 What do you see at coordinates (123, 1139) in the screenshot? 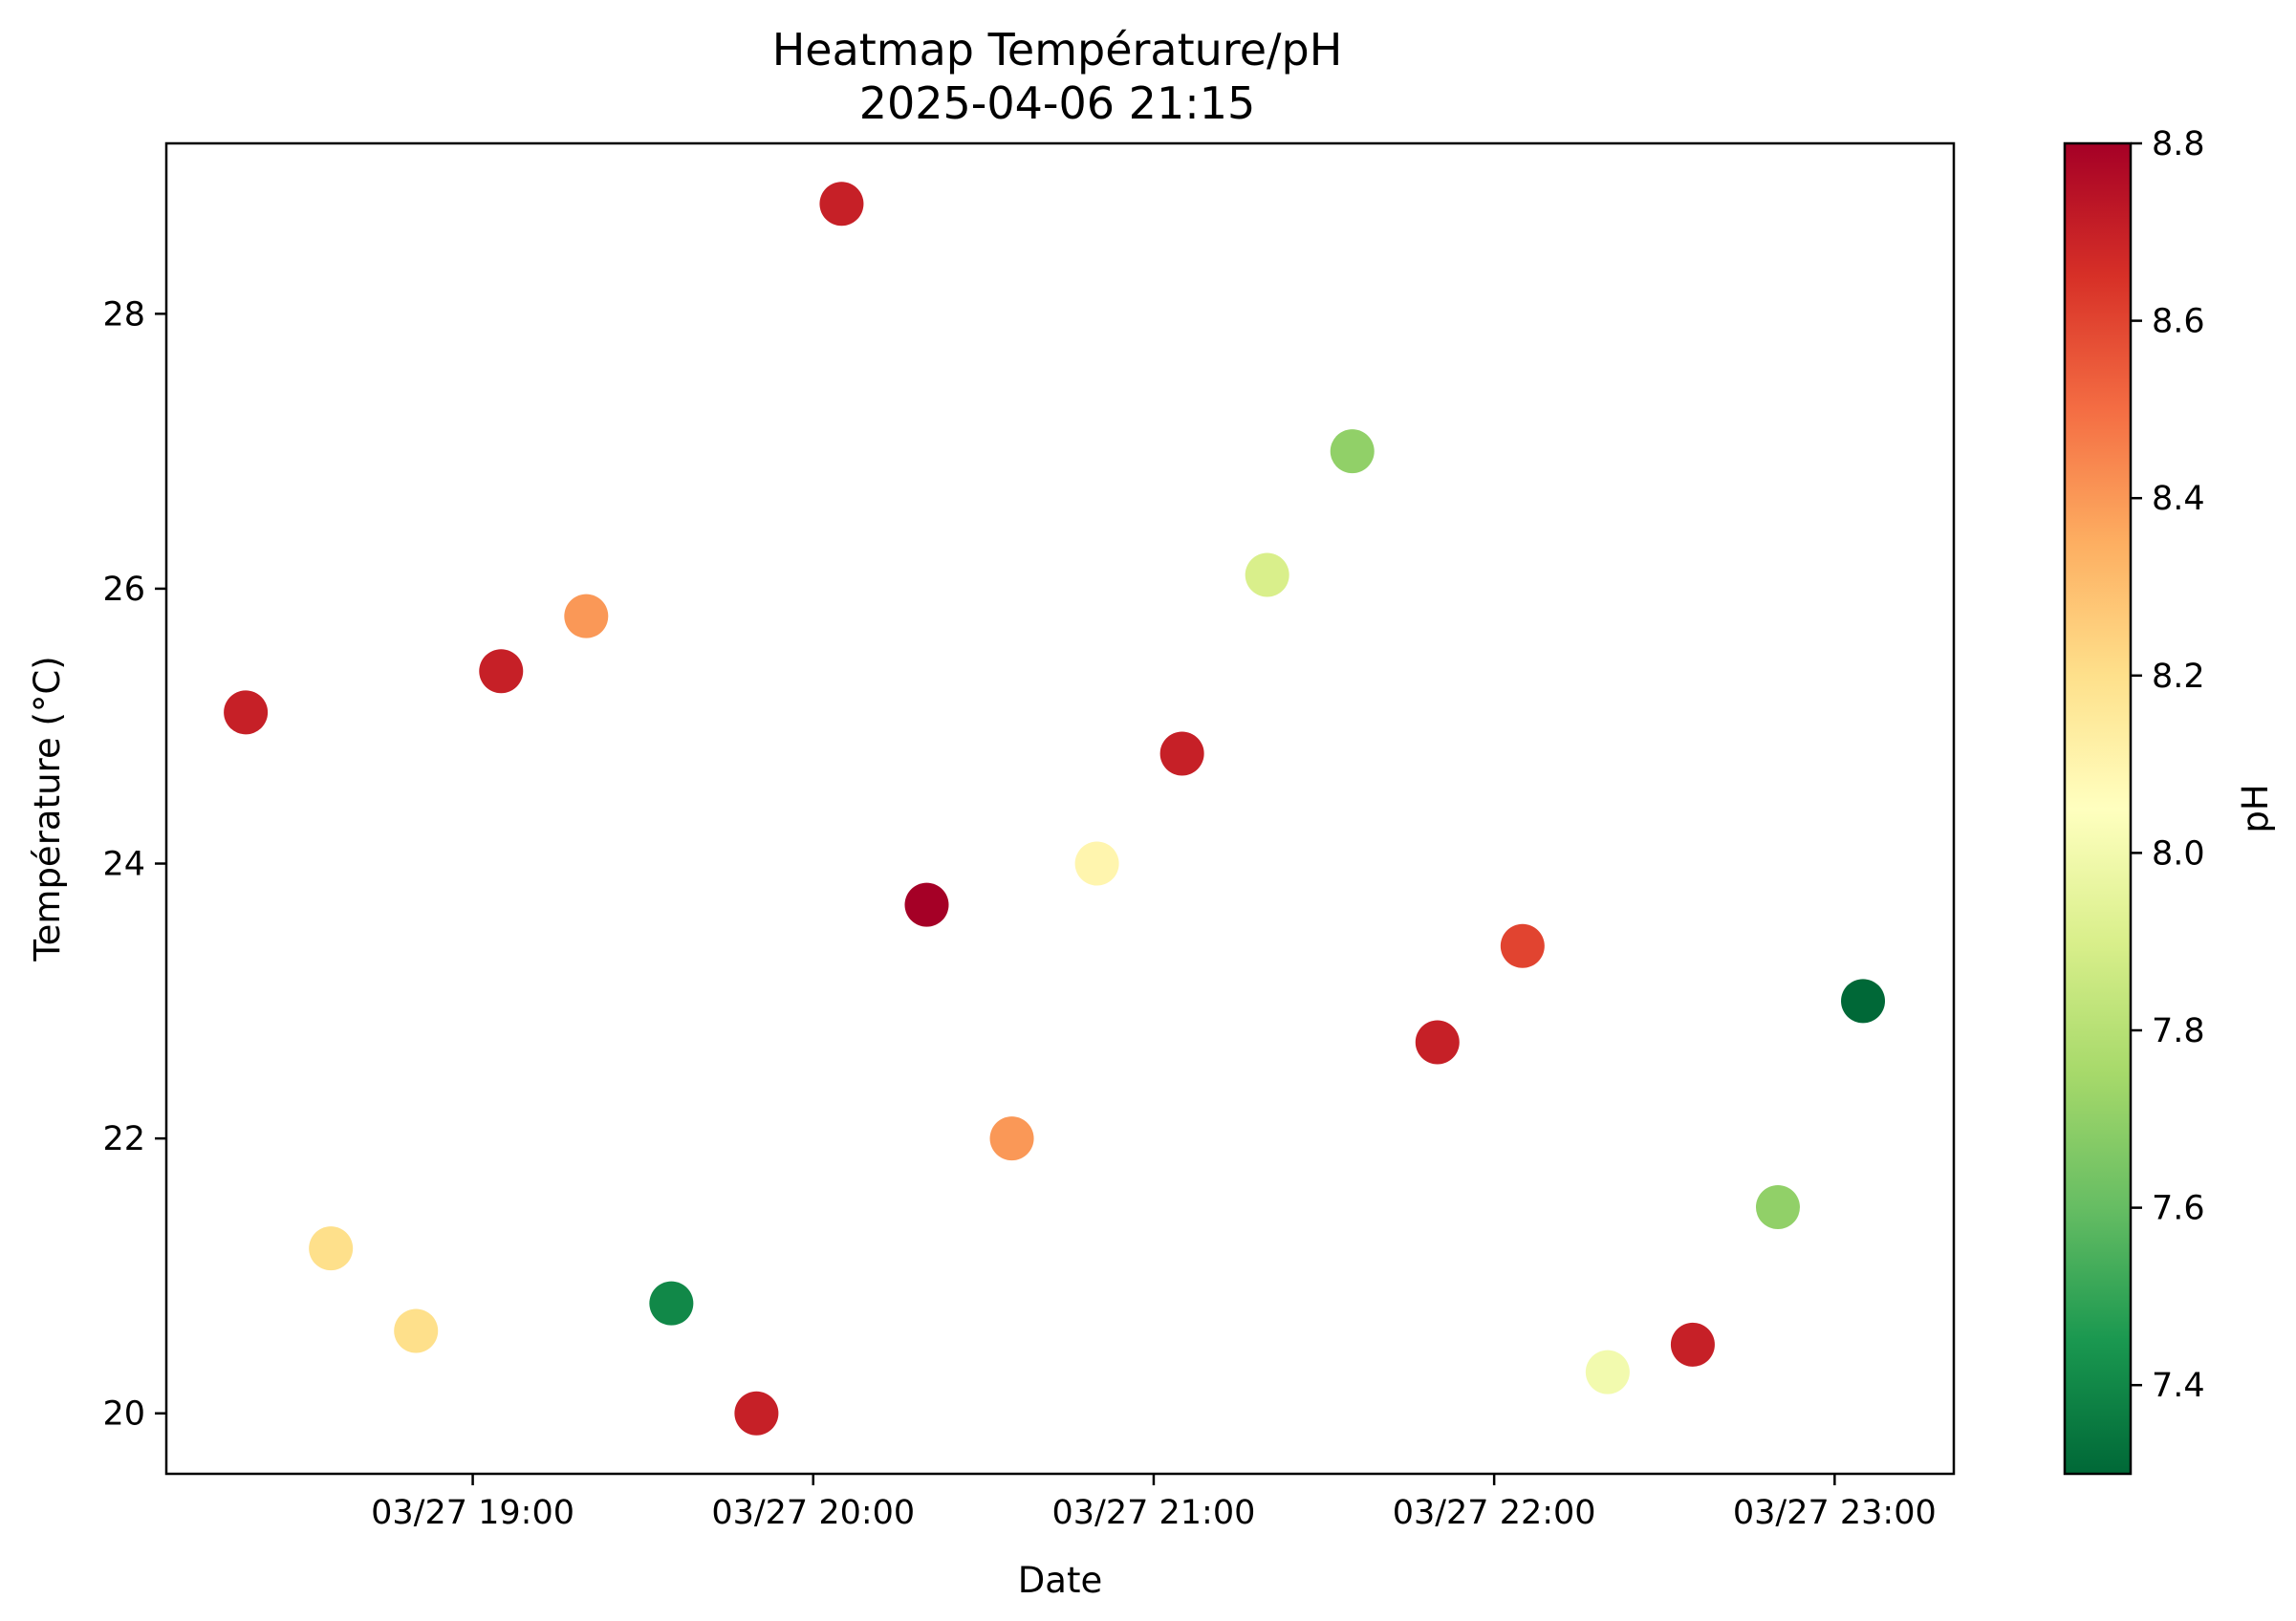
I see `y-tick-label: 22` at bounding box center [123, 1139].